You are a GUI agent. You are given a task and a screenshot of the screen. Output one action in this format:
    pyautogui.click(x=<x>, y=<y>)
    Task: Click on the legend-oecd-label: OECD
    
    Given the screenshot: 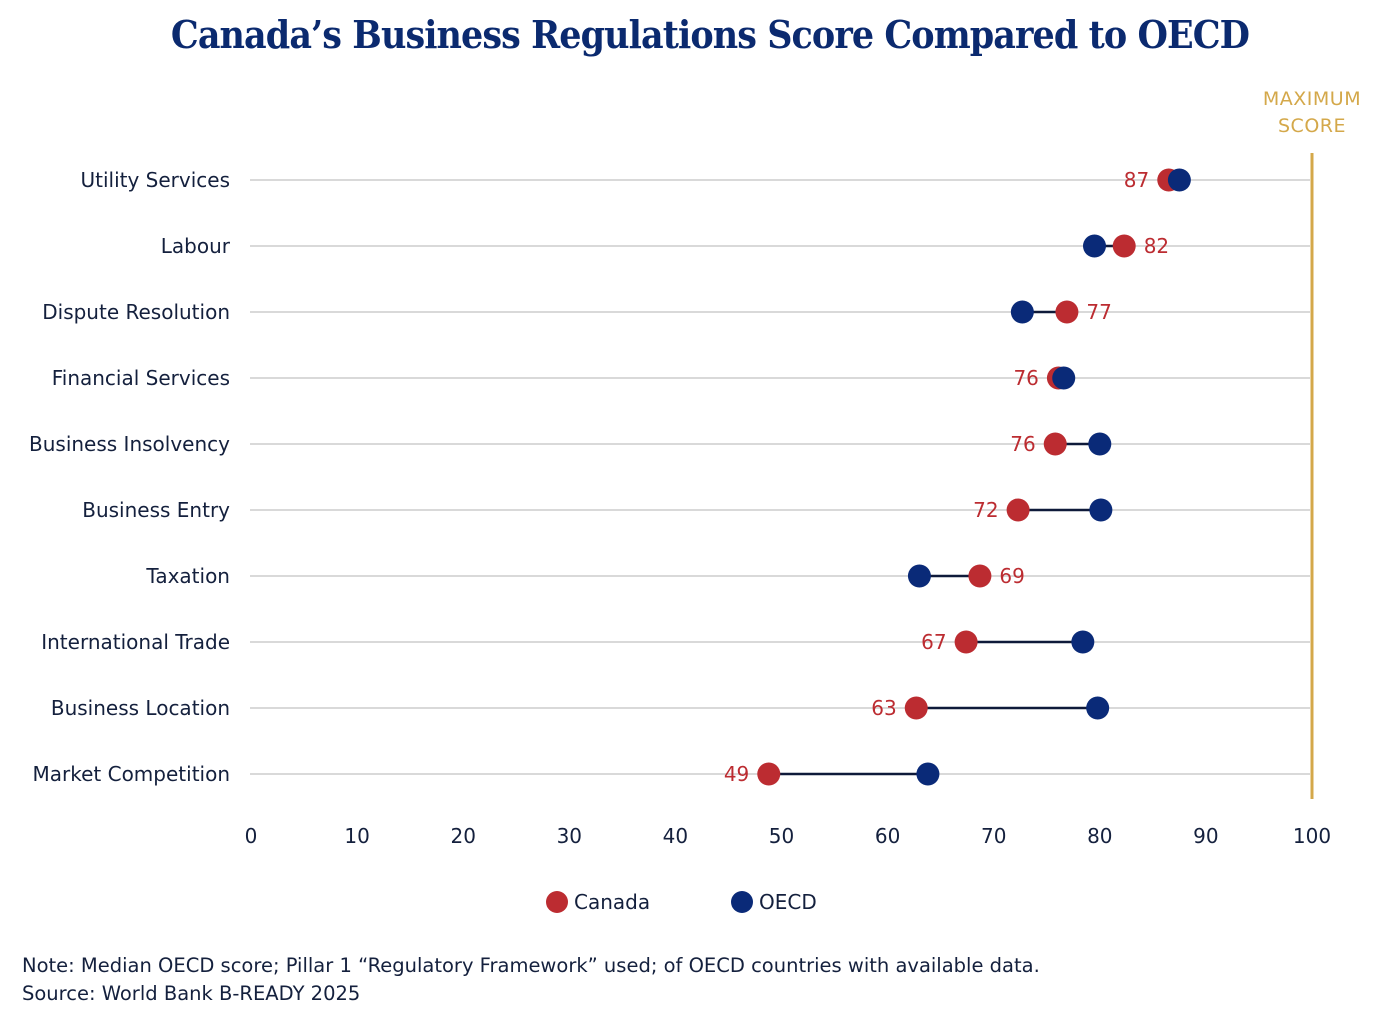 What is the action you would take?
    pyautogui.click(x=788, y=902)
    